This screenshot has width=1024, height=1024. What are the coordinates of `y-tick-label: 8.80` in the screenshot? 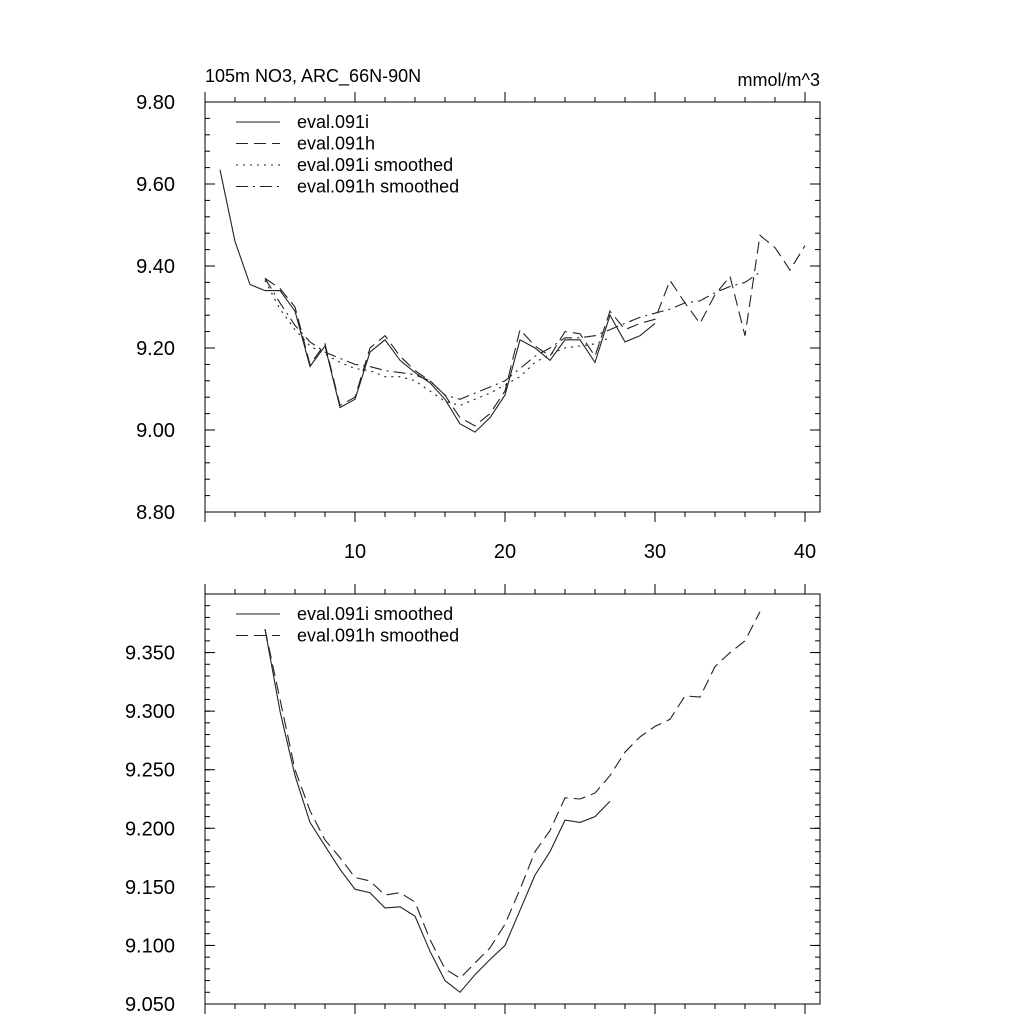 It's located at (155, 513).